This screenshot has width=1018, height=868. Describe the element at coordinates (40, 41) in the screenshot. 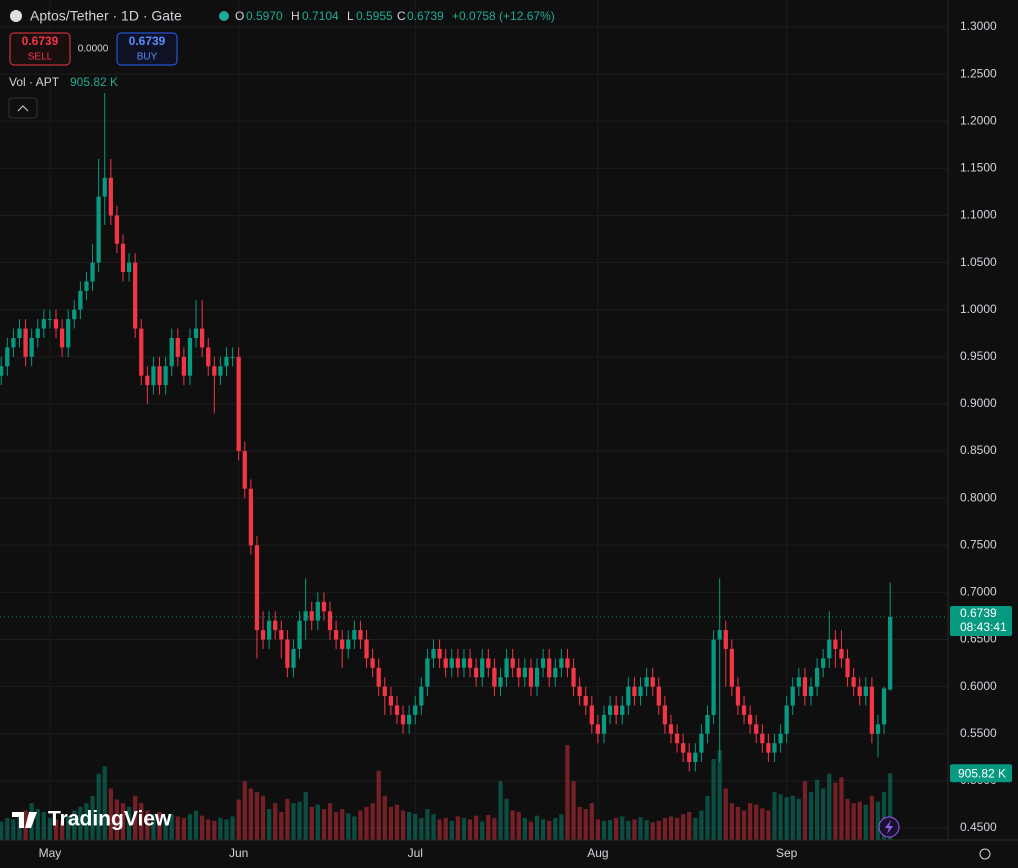

I see `sell-price: 0.6739` at that location.